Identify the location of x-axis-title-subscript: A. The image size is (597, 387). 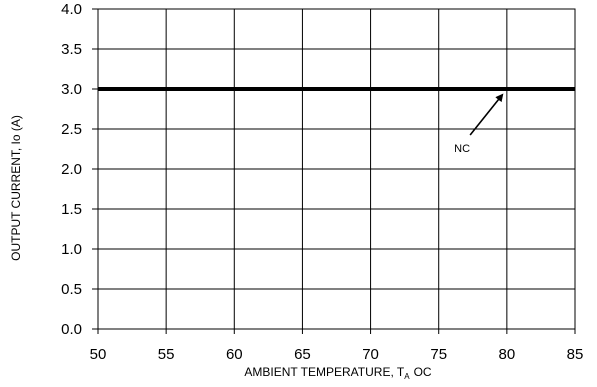
(407, 376).